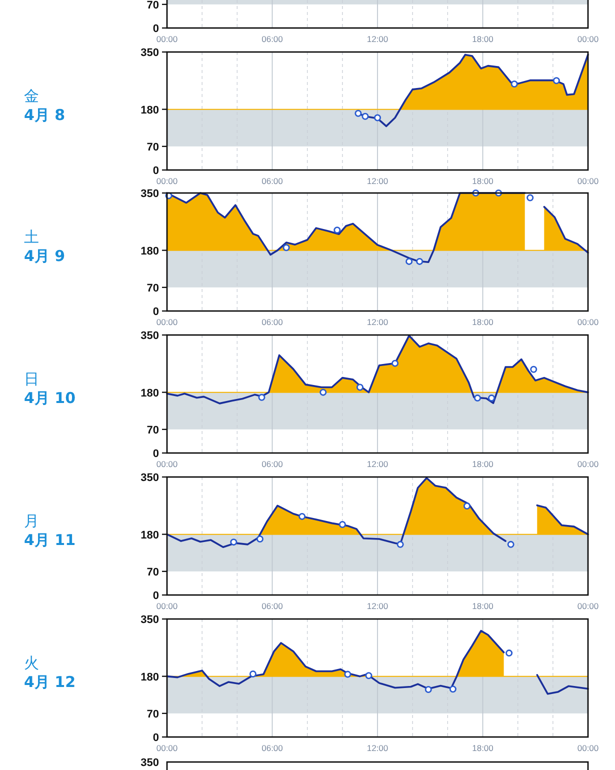 This screenshot has width=615, height=770. What do you see at coordinates (31, 96) in the screenshot?
I see `text: 金` at bounding box center [31, 96].